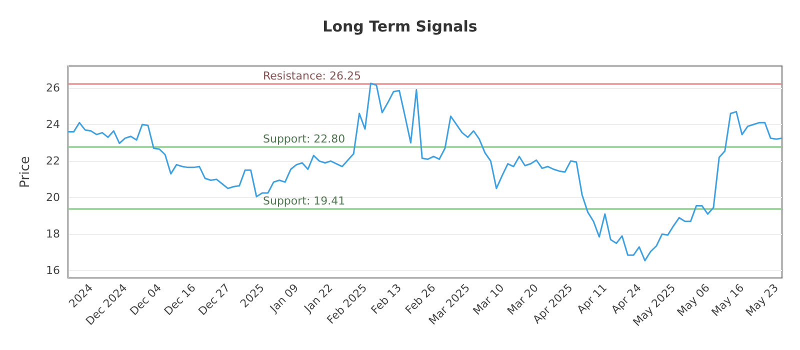 The image size is (800, 350). Describe the element at coordinates (53, 124) in the screenshot. I see `y-tick-label: 24` at that location.